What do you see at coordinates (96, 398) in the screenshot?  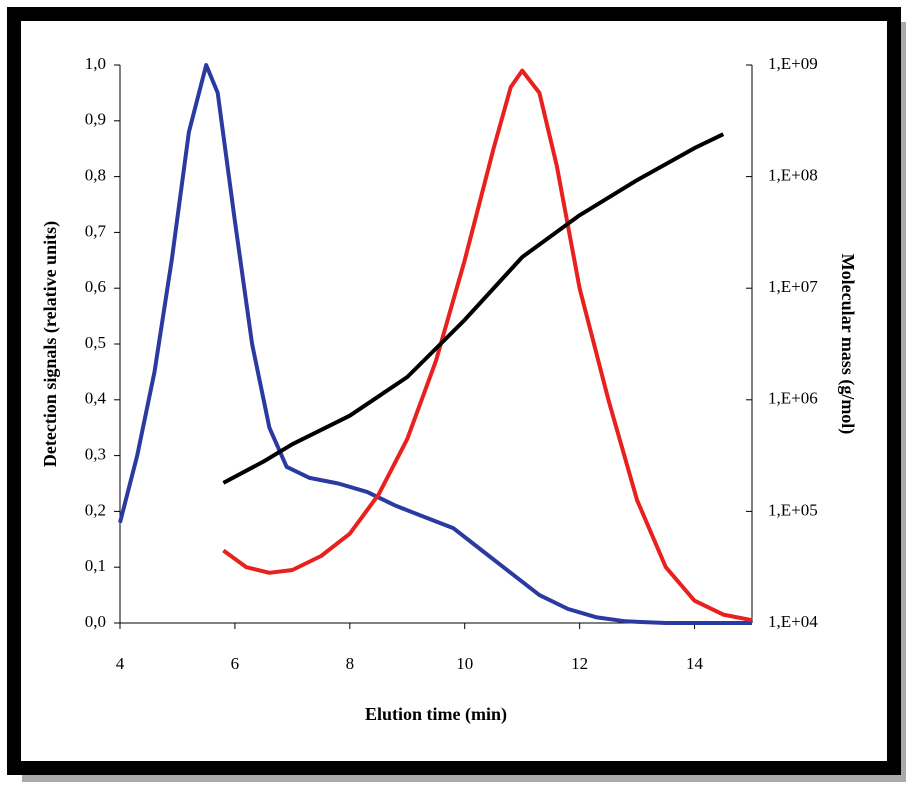 I see `y-tick-label: 0,4` at bounding box center [96, 398].